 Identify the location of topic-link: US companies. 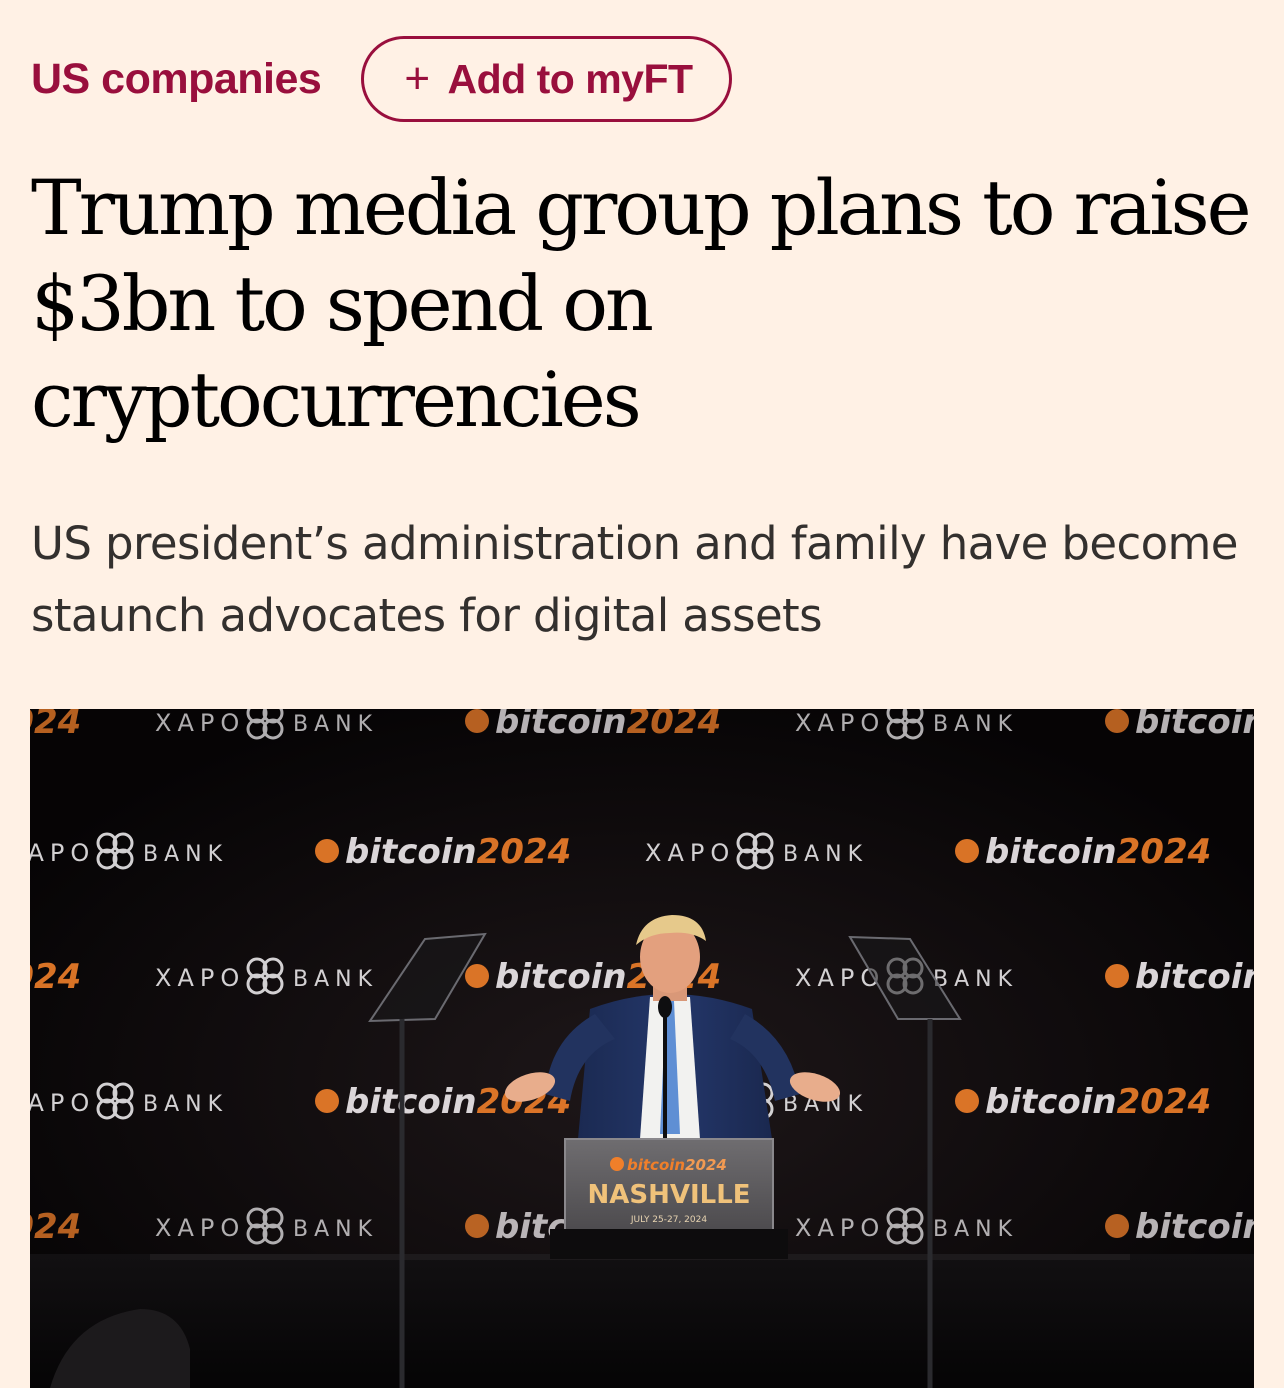
(176, 78).